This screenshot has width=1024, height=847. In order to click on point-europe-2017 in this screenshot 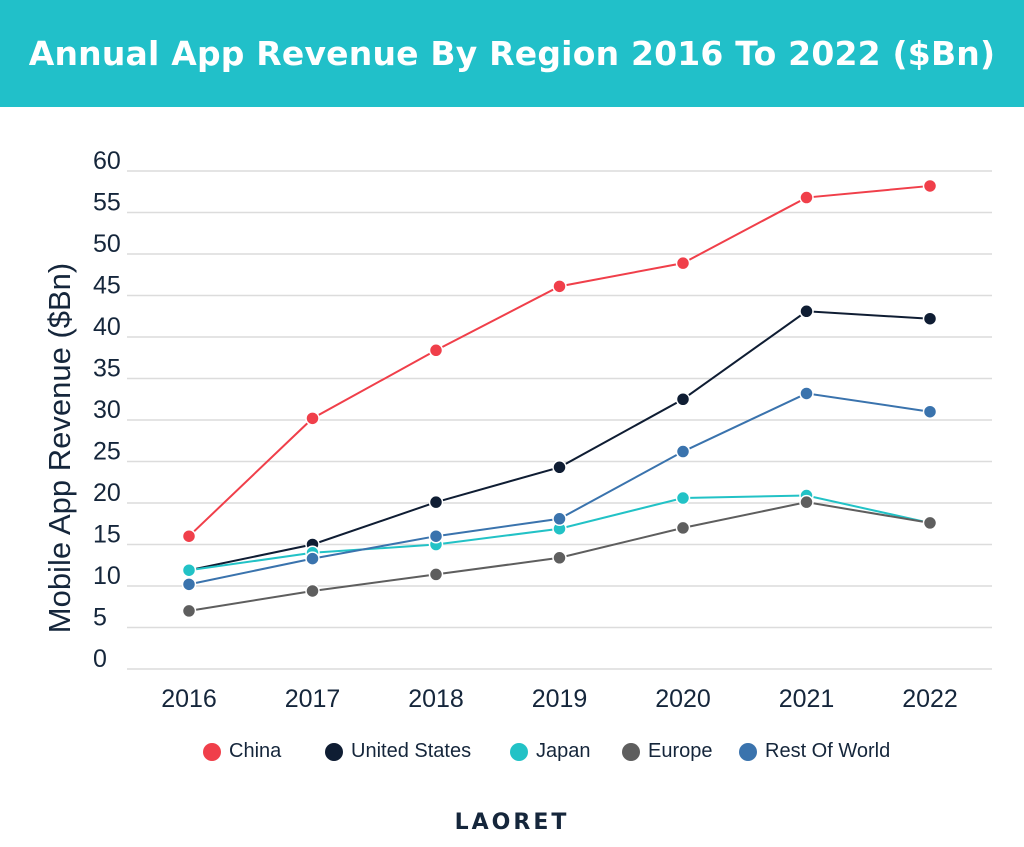, I will do `click(312, 591)`.